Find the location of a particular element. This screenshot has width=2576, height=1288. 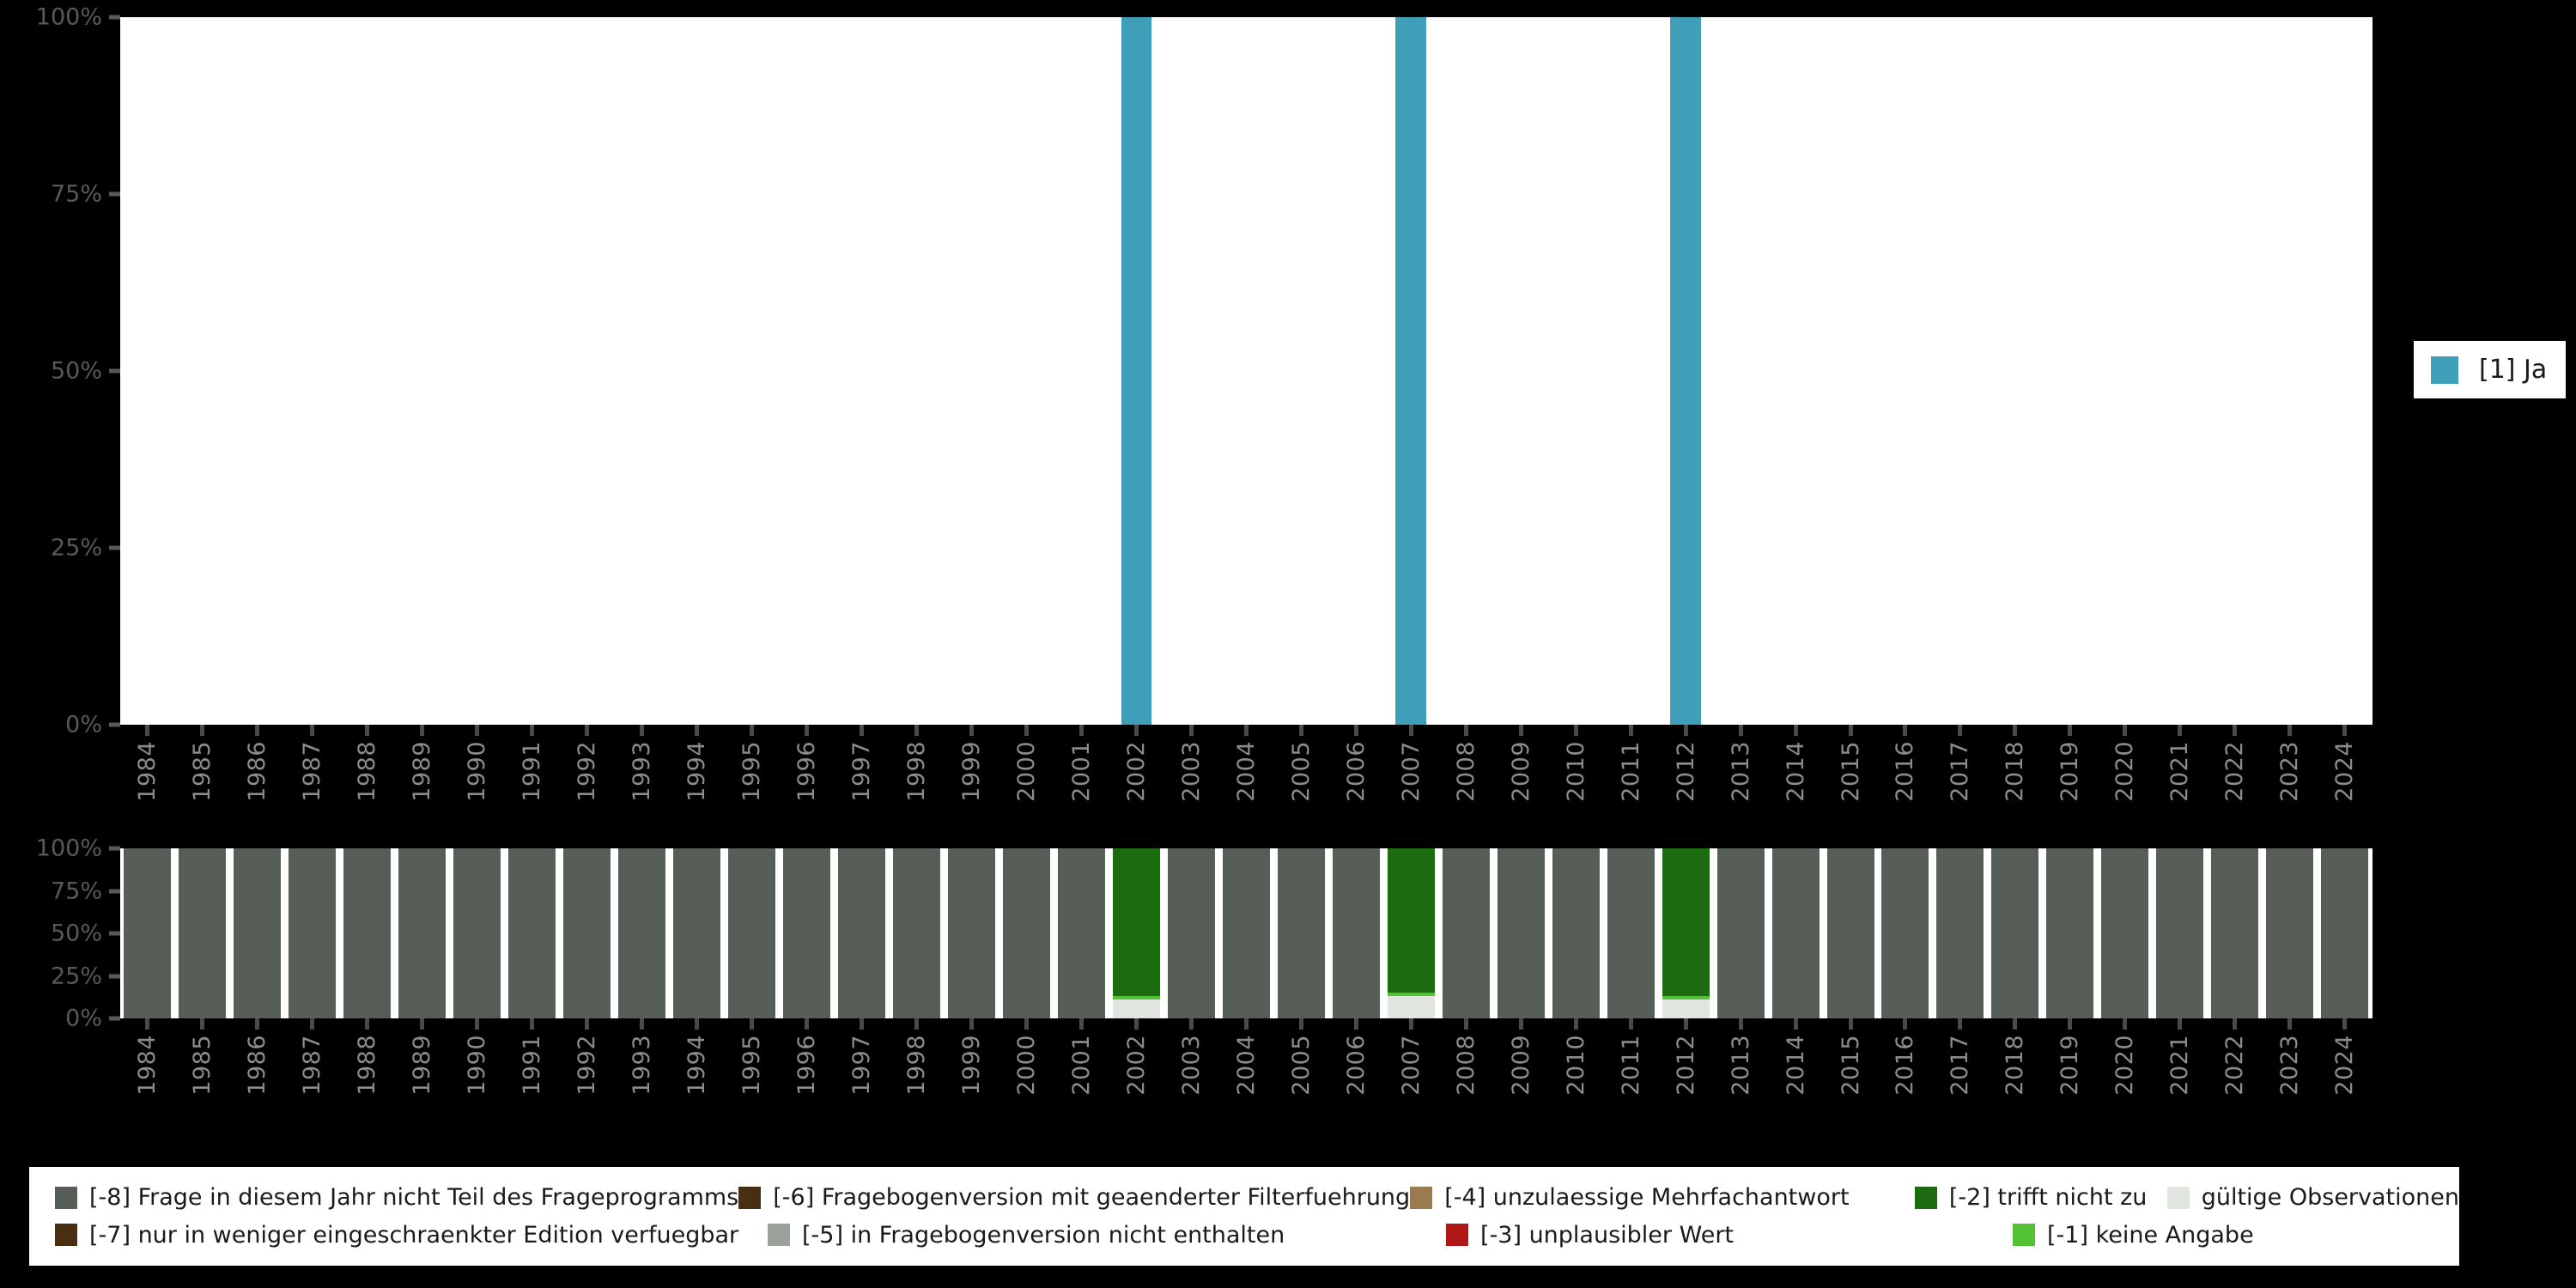

main-x-year-label: 1987 is located at coordinates (312, 771).